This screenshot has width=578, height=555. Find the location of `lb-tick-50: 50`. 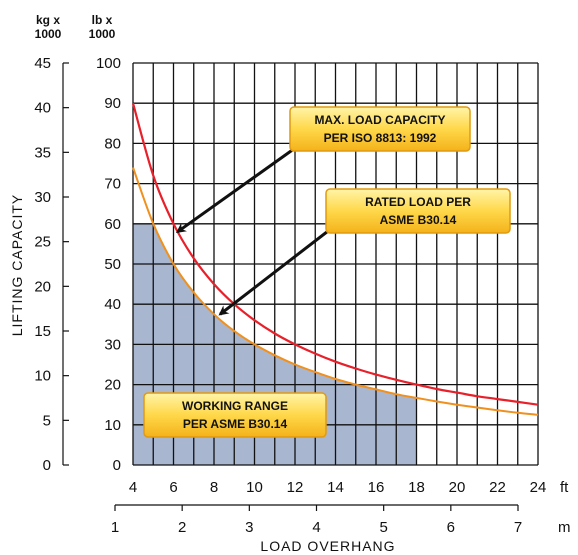

lb-tick-50: 50 is located at coordinates (112, 264).